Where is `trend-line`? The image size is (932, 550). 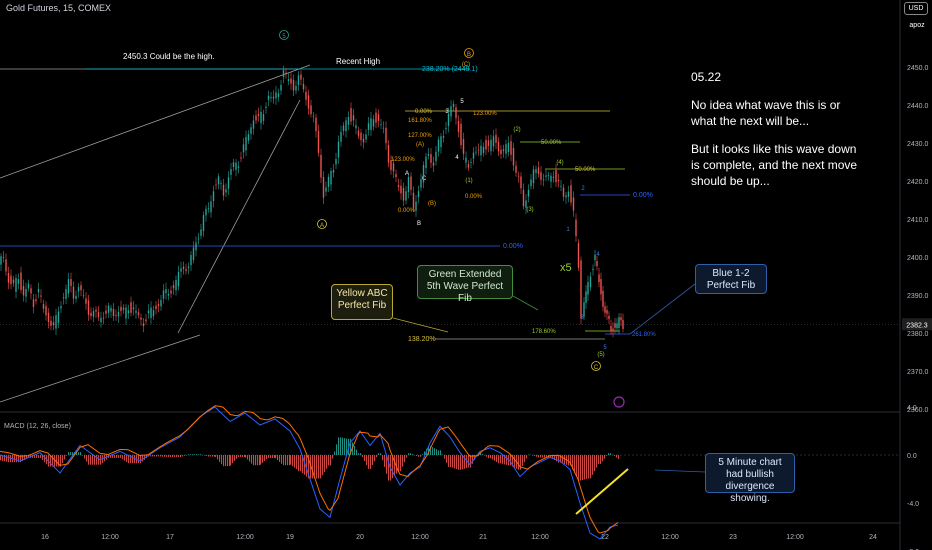
trend-line is located at coordinates (239, 216).